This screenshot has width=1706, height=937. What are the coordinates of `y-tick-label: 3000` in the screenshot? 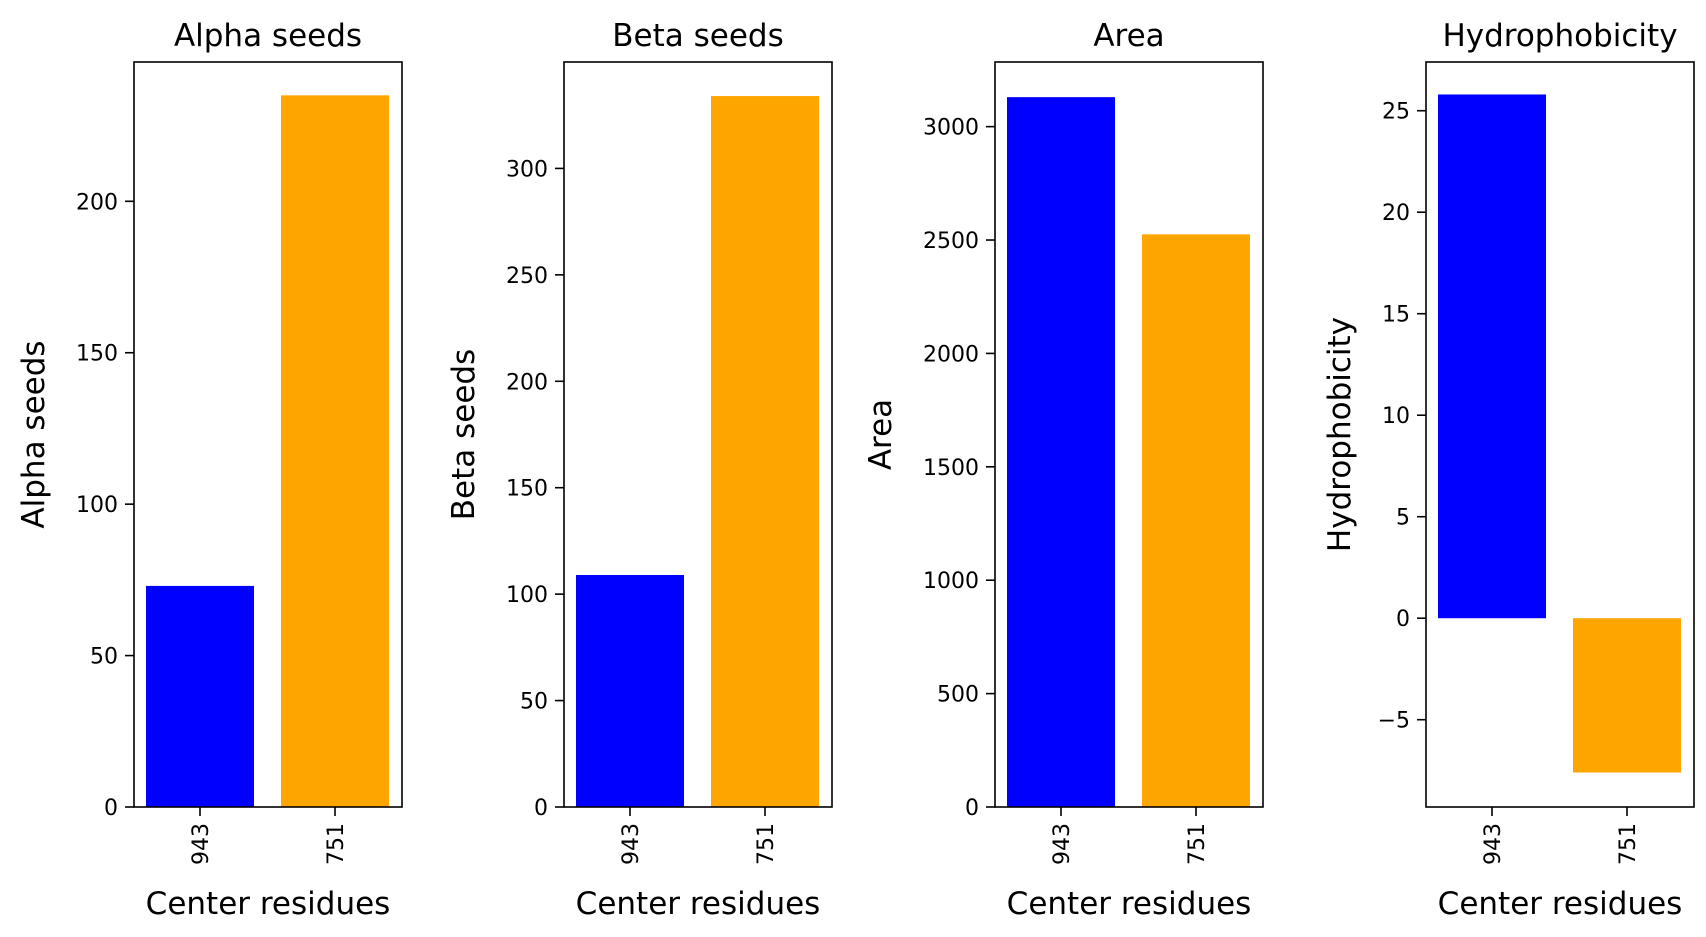 It's located at (951, 128).